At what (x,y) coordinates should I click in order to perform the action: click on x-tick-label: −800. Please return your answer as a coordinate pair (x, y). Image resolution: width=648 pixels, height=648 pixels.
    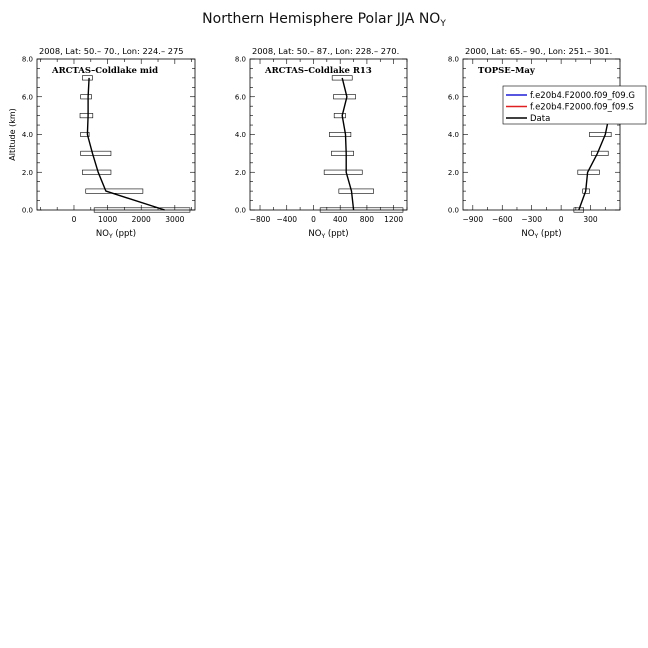
    Looking at the image, I should click on (260, 219).